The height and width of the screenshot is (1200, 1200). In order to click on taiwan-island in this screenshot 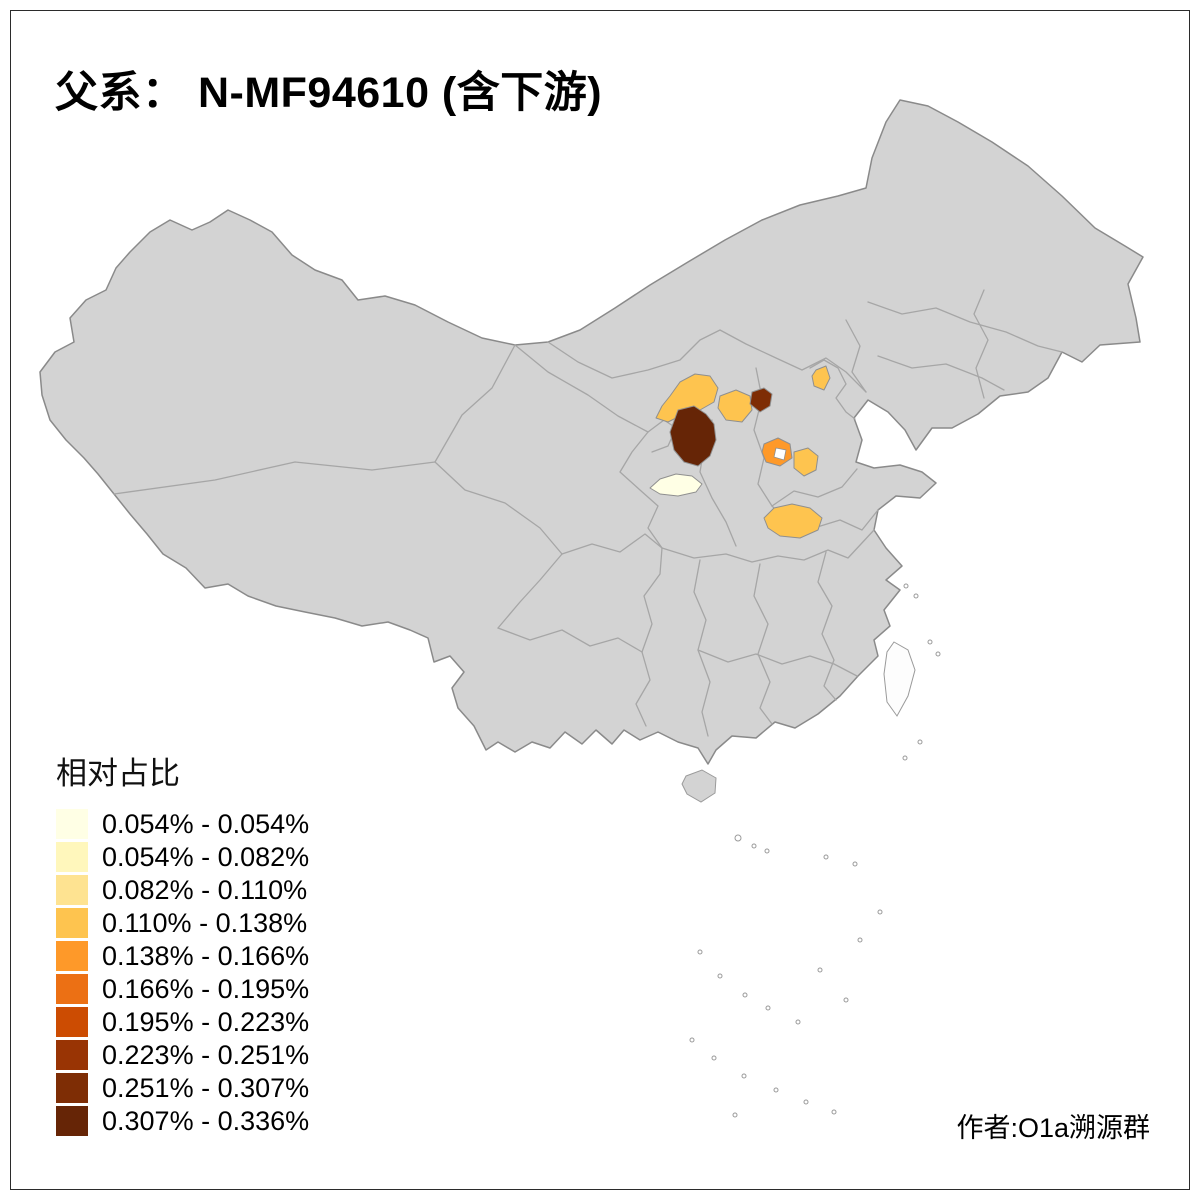, I will do `click(899, 679)`.